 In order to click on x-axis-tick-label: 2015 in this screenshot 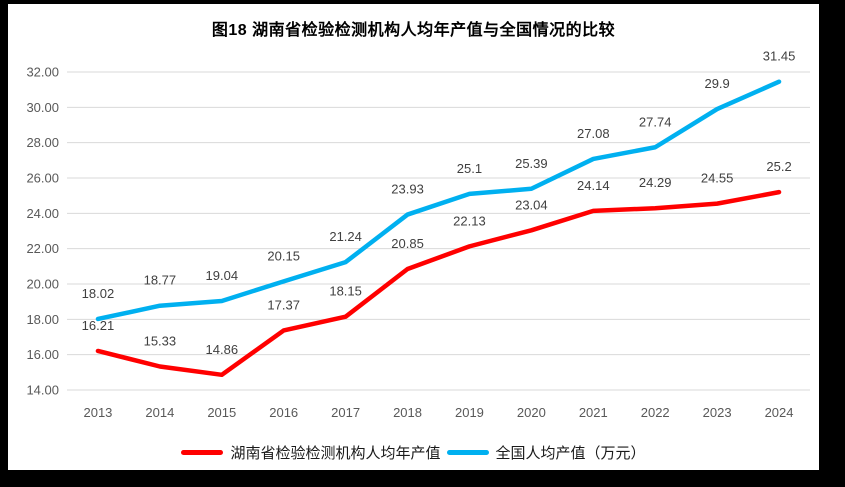, I will do `click(221, 412)`.